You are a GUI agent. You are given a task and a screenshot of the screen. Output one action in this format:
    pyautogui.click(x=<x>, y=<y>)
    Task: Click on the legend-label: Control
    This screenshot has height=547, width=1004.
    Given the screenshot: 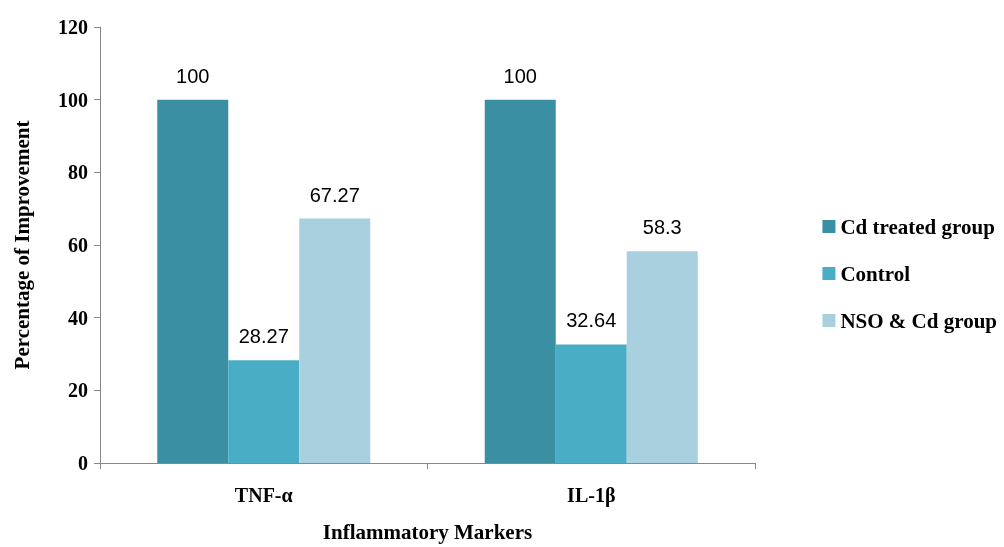 What is the action you would take?
    pyautogui.click(x=875, y=273)
    